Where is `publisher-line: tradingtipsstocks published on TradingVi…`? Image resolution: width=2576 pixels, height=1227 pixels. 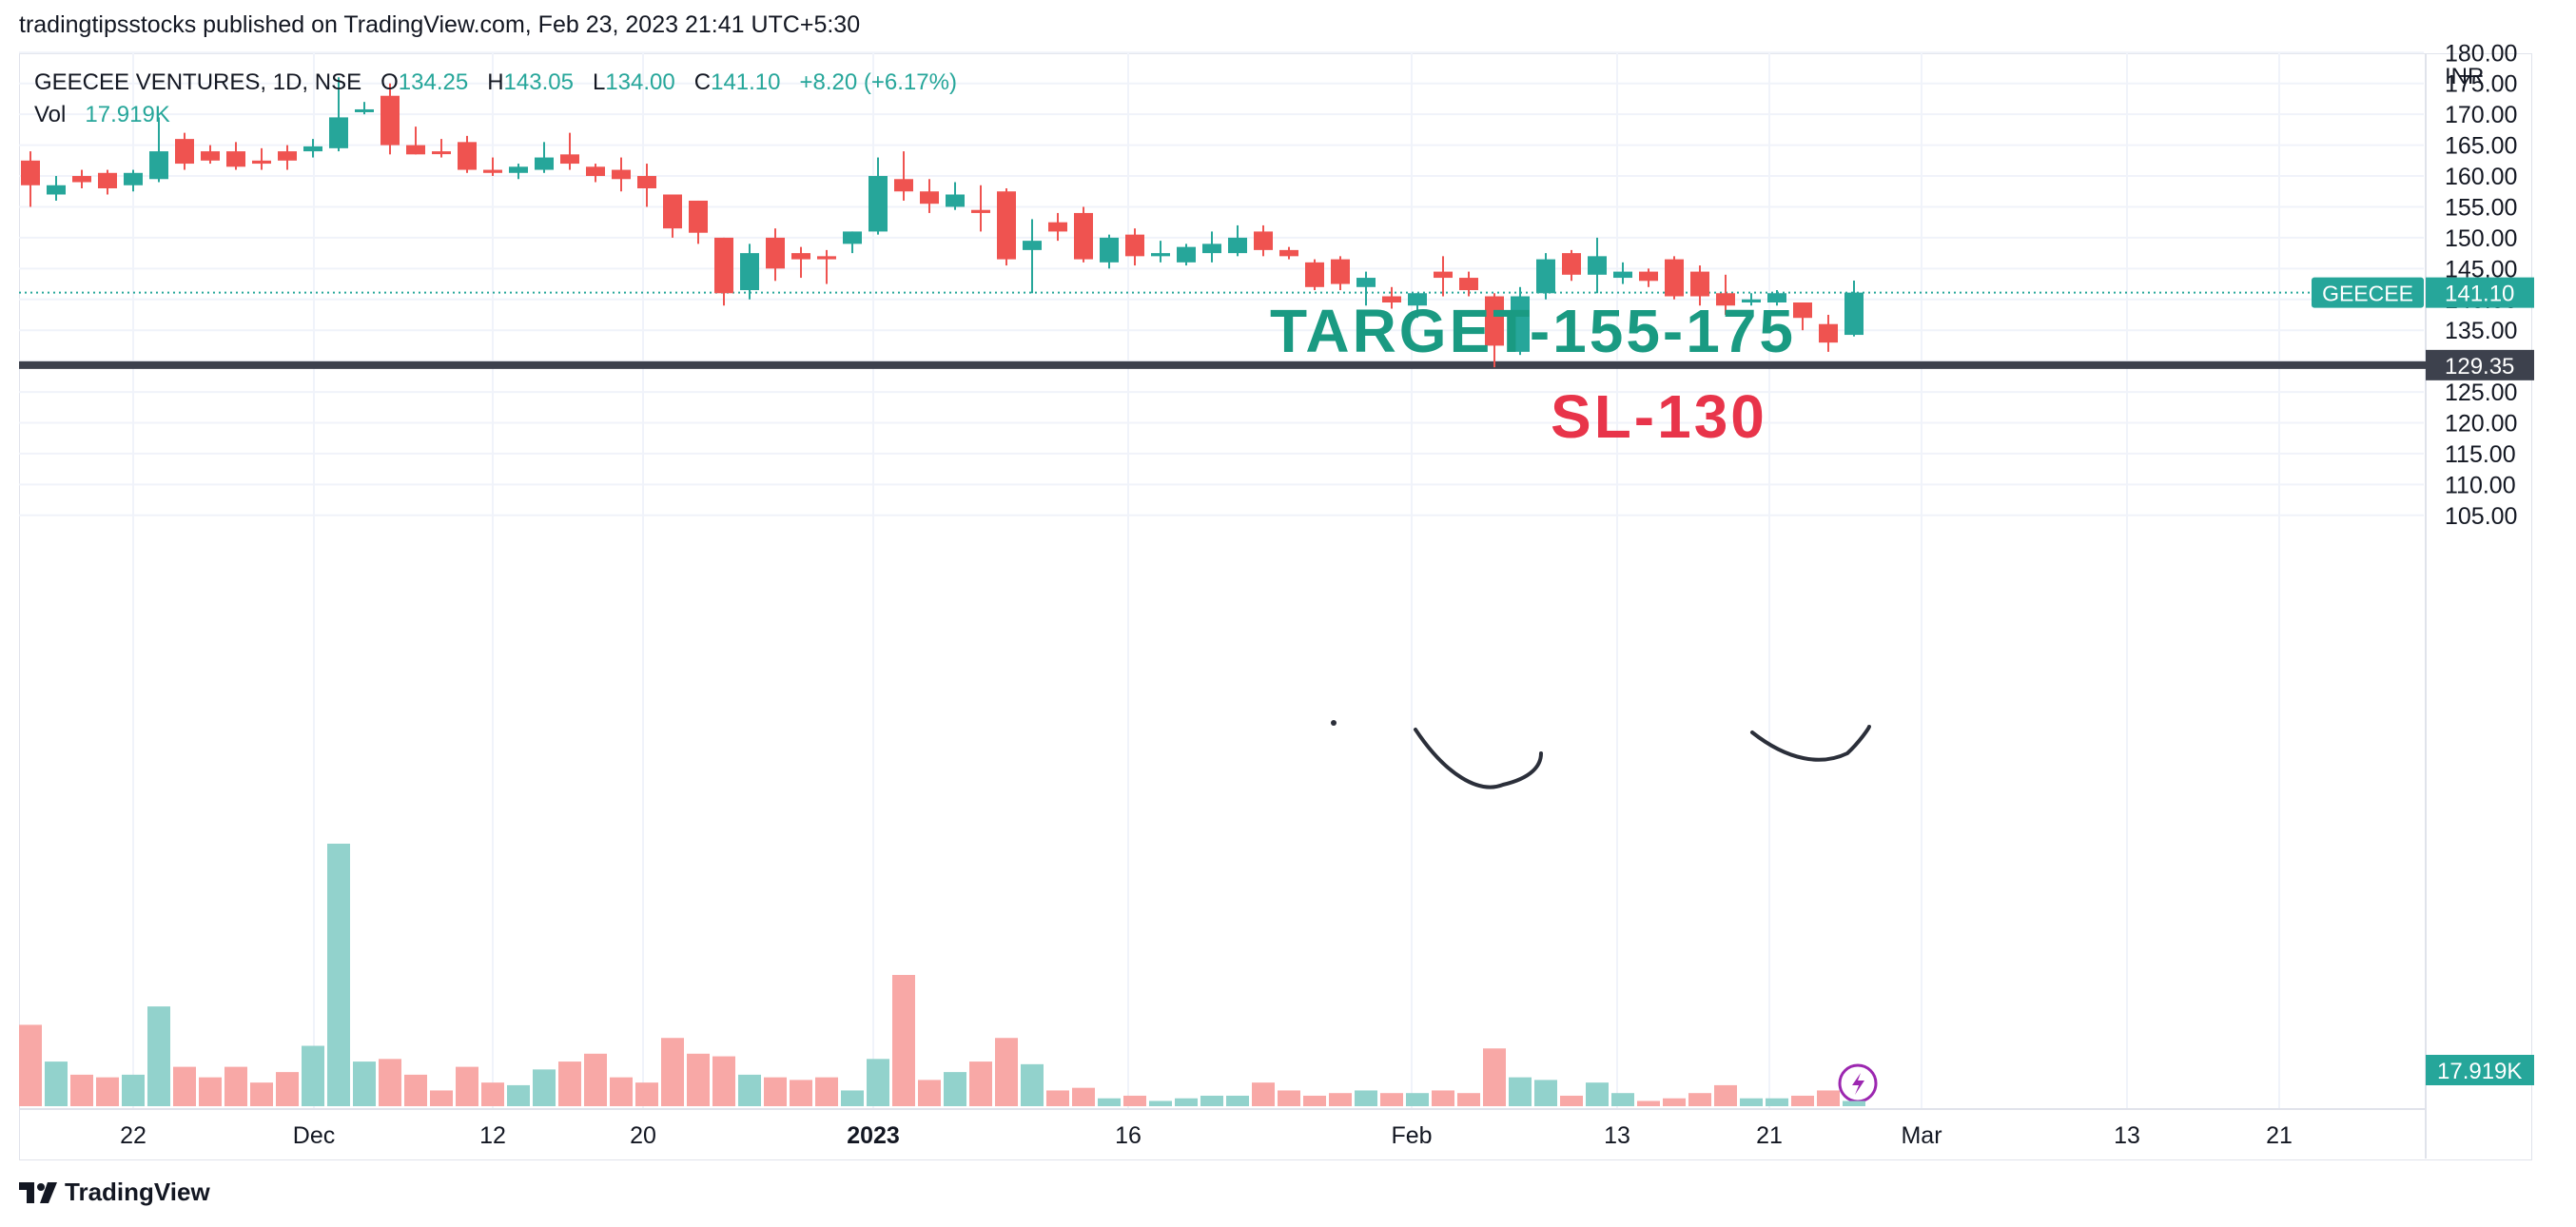
publisher-line: tradingtipsstocks published on TradingVi… is located at coordinates (440, 25).